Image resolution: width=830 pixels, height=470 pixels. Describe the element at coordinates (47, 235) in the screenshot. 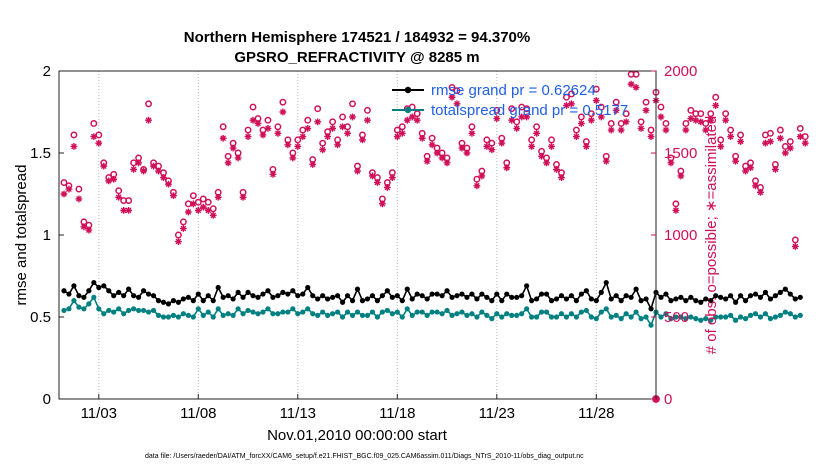

I see `y-axis-ticks: 0 0.5 1 1.5 2` at that location.